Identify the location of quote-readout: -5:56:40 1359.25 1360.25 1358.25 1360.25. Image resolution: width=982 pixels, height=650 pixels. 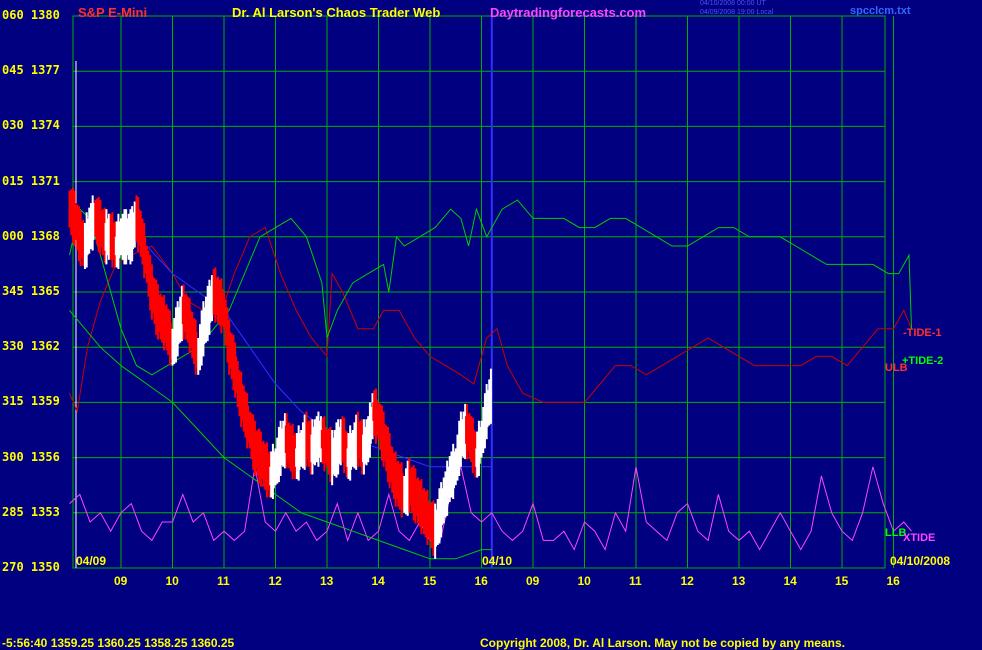
(118, 643).